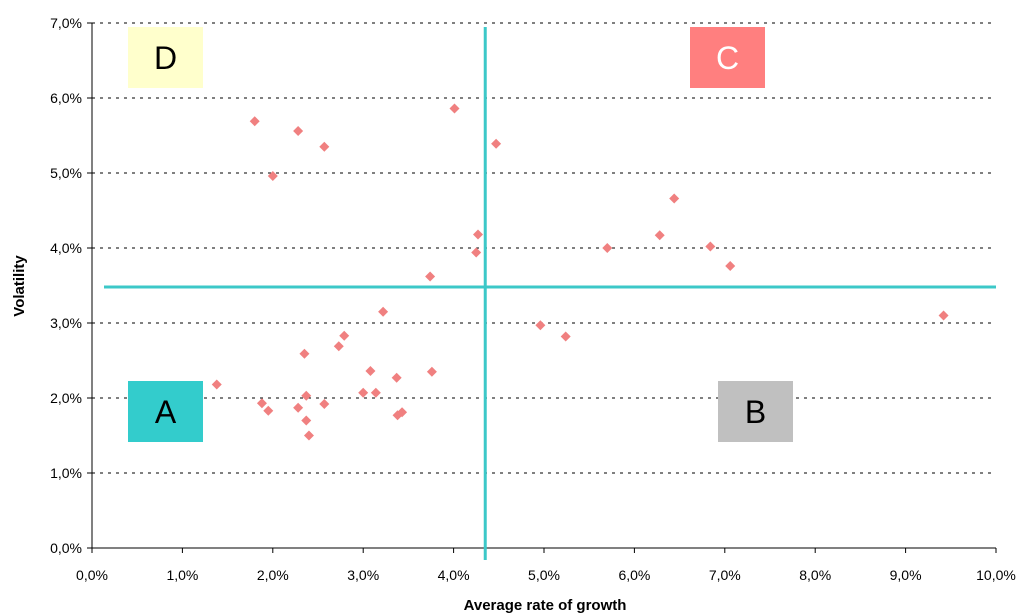  What do you see at coordinates (545, 605) in the screenshot?
I see `x-axis-title: Average rate of growth` at bounding box center [545, 605].